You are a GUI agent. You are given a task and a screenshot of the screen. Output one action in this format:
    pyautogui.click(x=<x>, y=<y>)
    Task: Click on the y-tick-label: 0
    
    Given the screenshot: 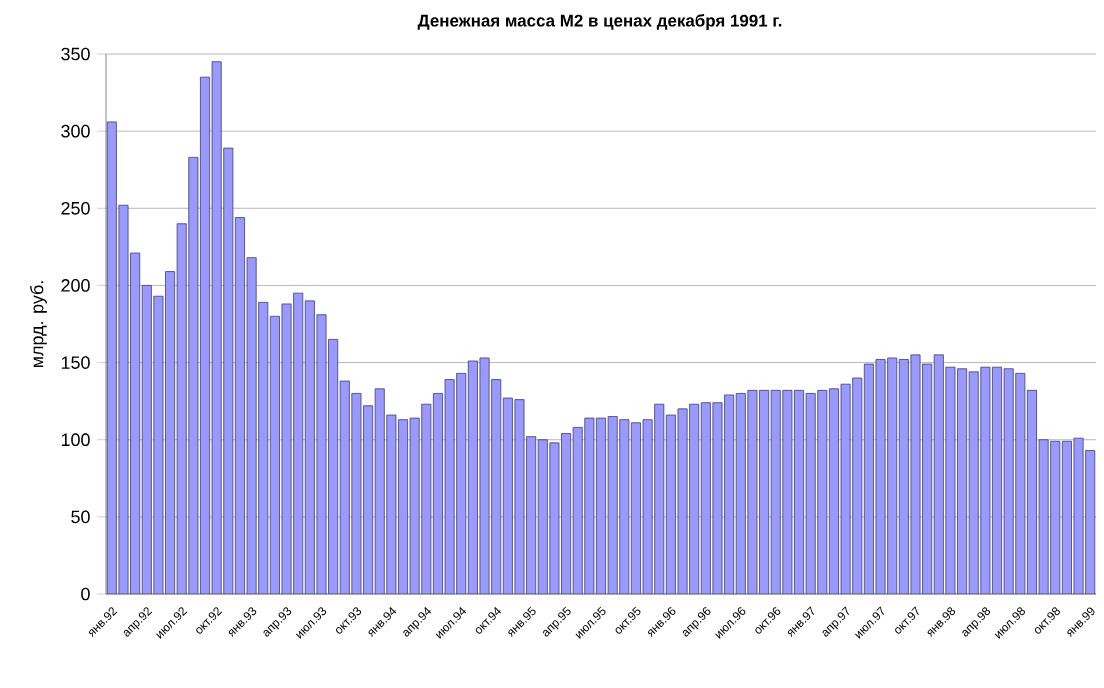 What is the action you would take?
    pyautogui.click(x=85, y=594)
    